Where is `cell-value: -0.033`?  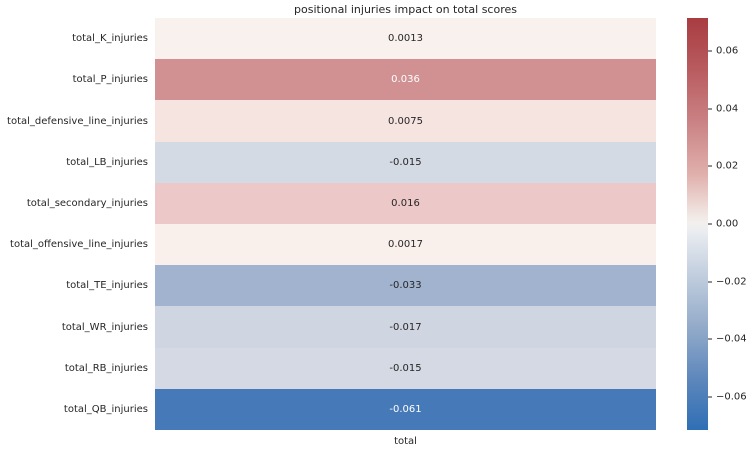
cell-value: -0.033 is located at coordinates (405, 286).